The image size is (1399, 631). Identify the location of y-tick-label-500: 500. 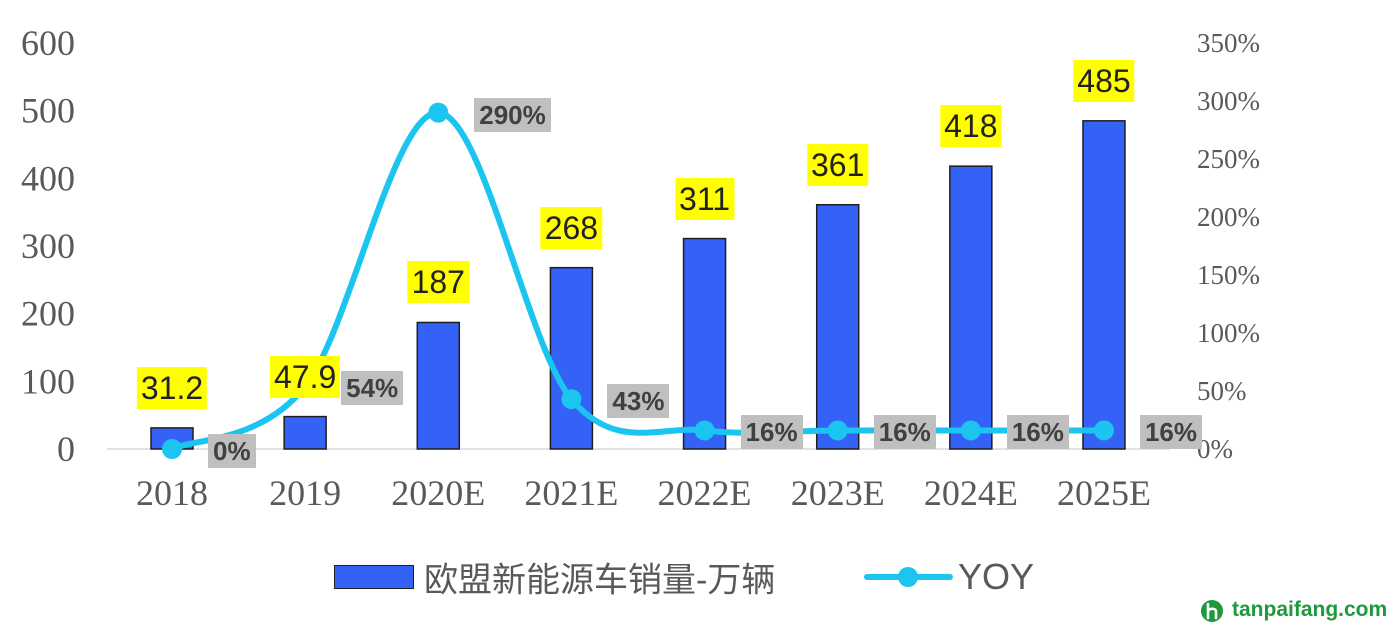
(48, 111).